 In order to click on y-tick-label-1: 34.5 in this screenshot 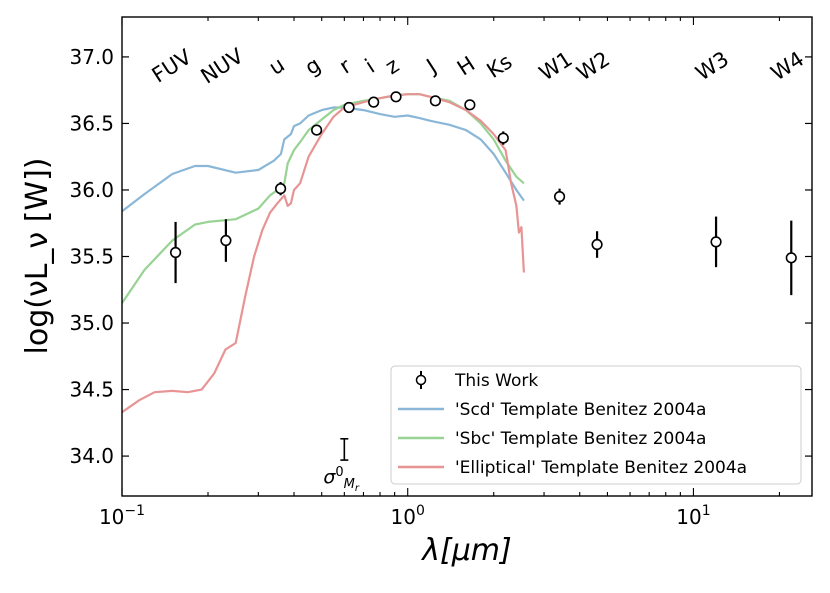, I will do `click(91, 390)`.